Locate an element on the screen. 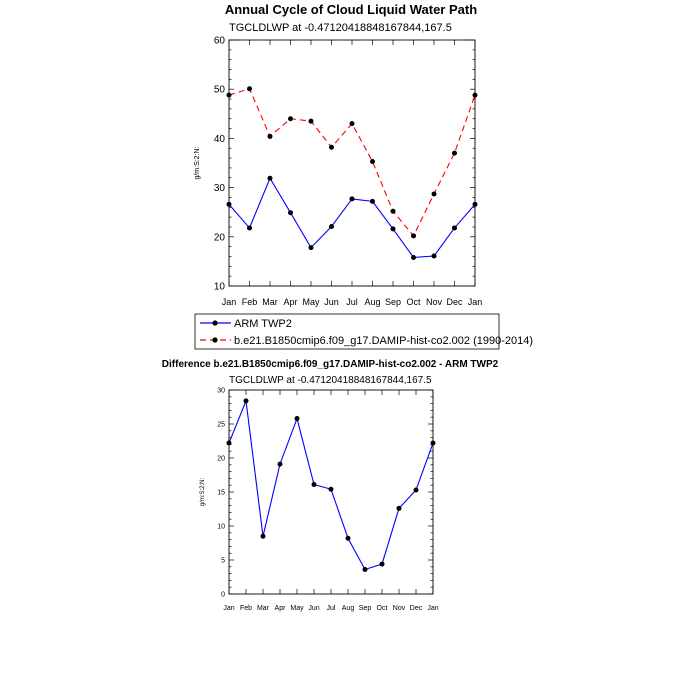 This screenshot has height=700, width=700. legend-marker-arm is located at coordinates (215, 323).